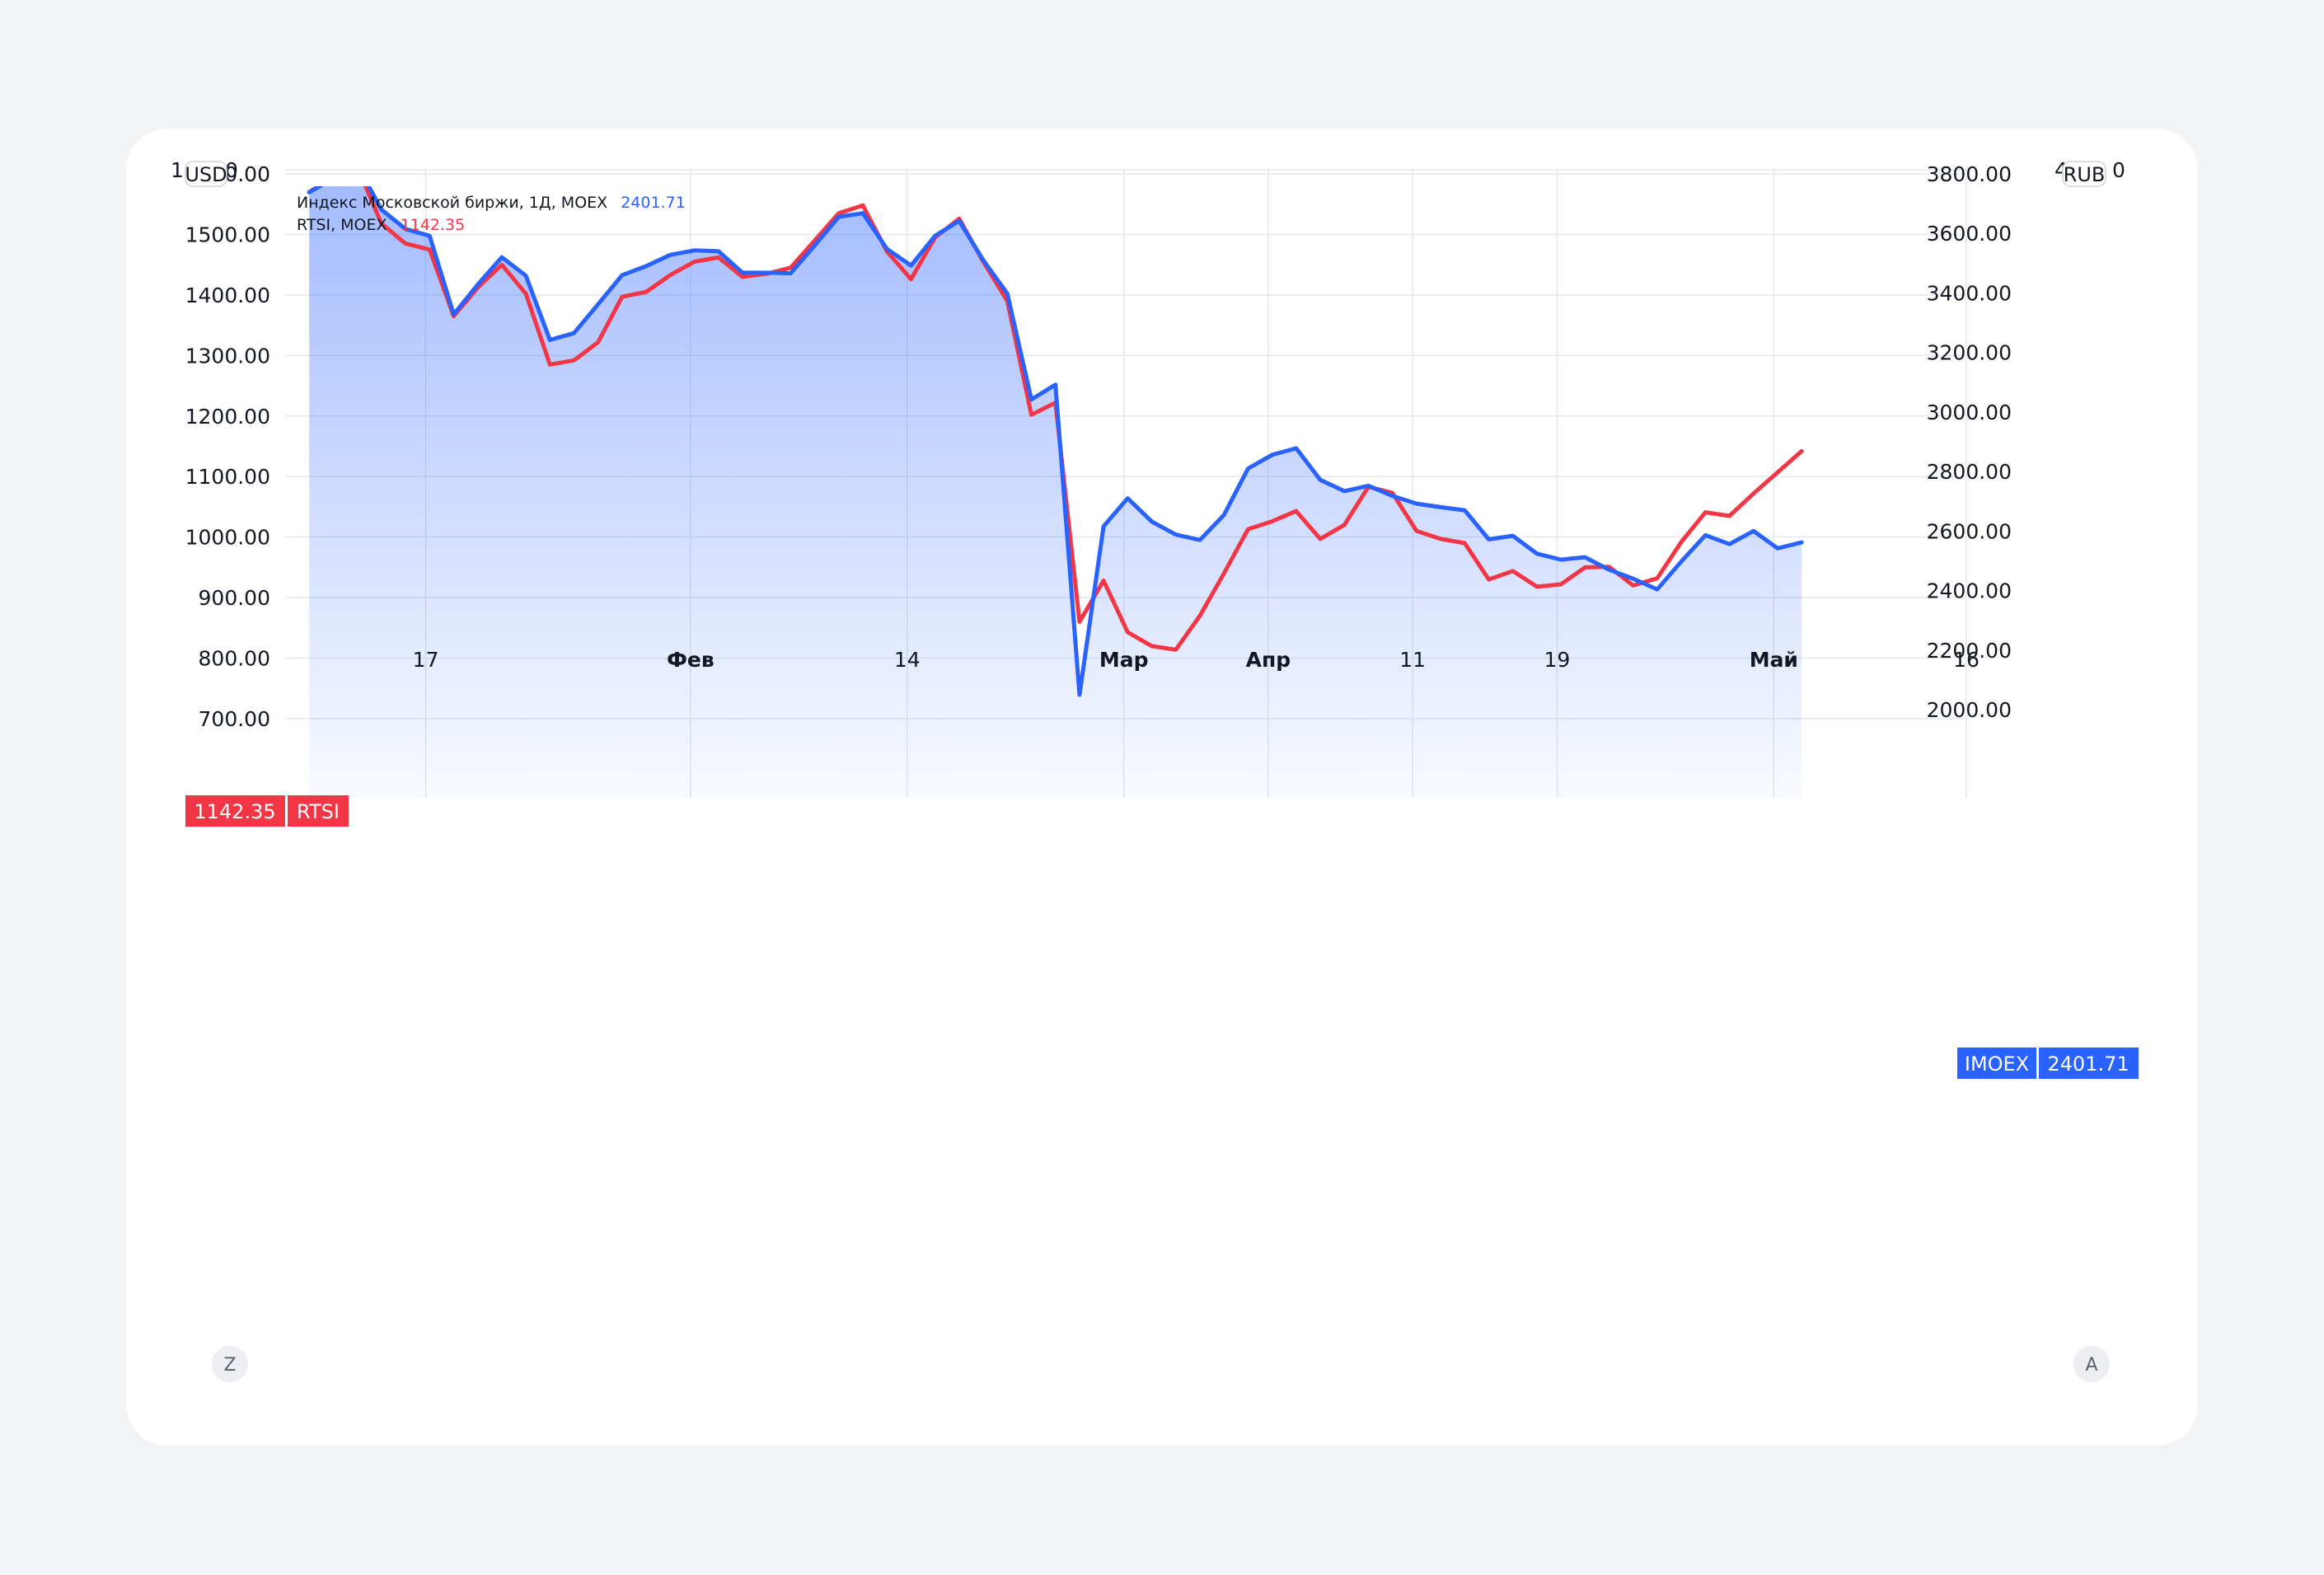 This screenshot has height=1575, width=2324. I want to click on x-tick-label: Фев, so click(691, 660).